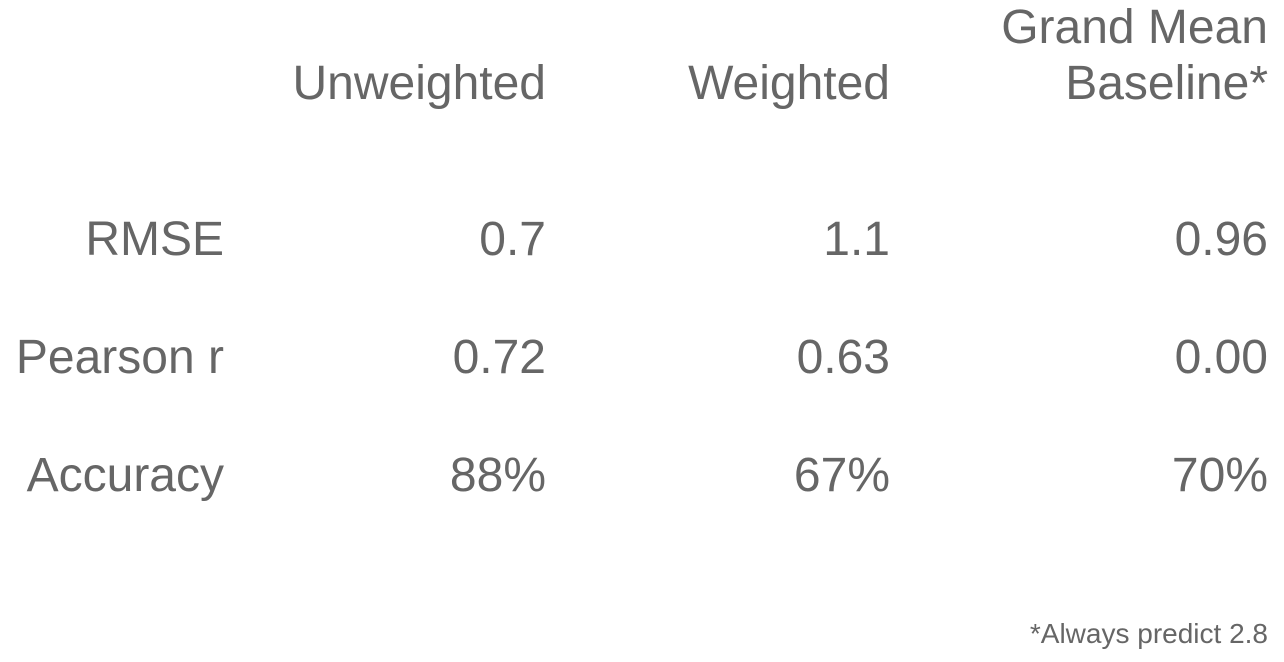 This screenshot has width=1284, height=662. I want to click on footnote: *Always predict 2.8, so click(1148, 633).